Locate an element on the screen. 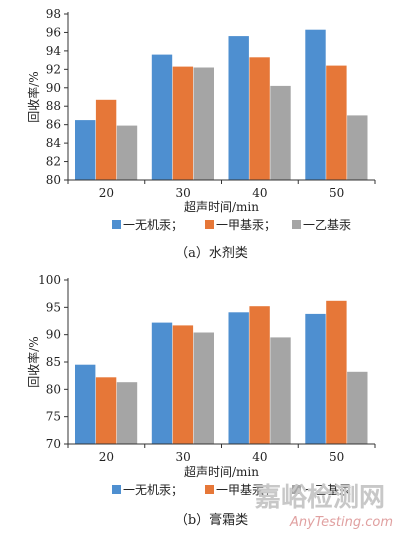  y-tick-label: 88 is located at coordinates (53, 106).